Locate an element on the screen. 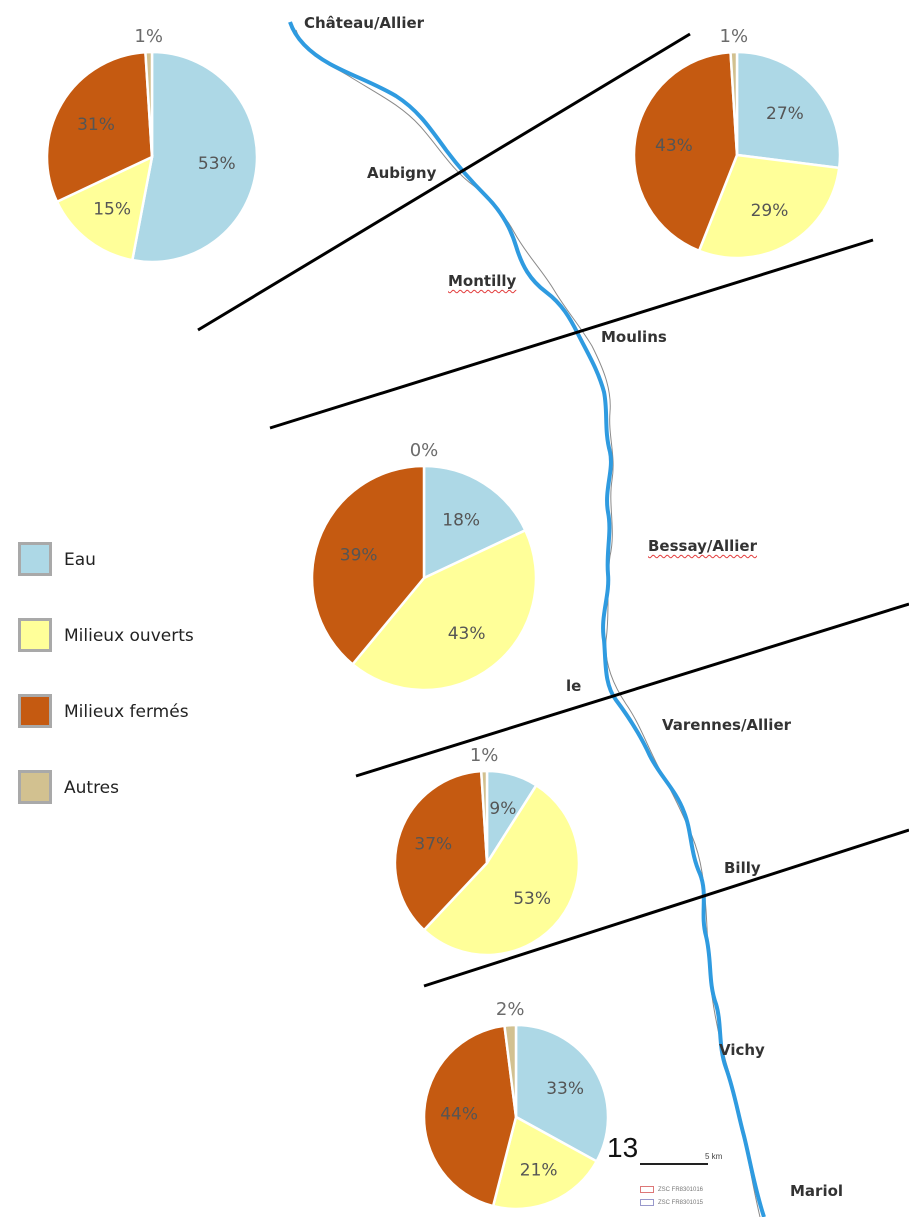 Image resolution: width=909 pixels, height=1217 pixels. pie-chart-2: 27% 29% 43% 1% is located at coordinates (737, 143).